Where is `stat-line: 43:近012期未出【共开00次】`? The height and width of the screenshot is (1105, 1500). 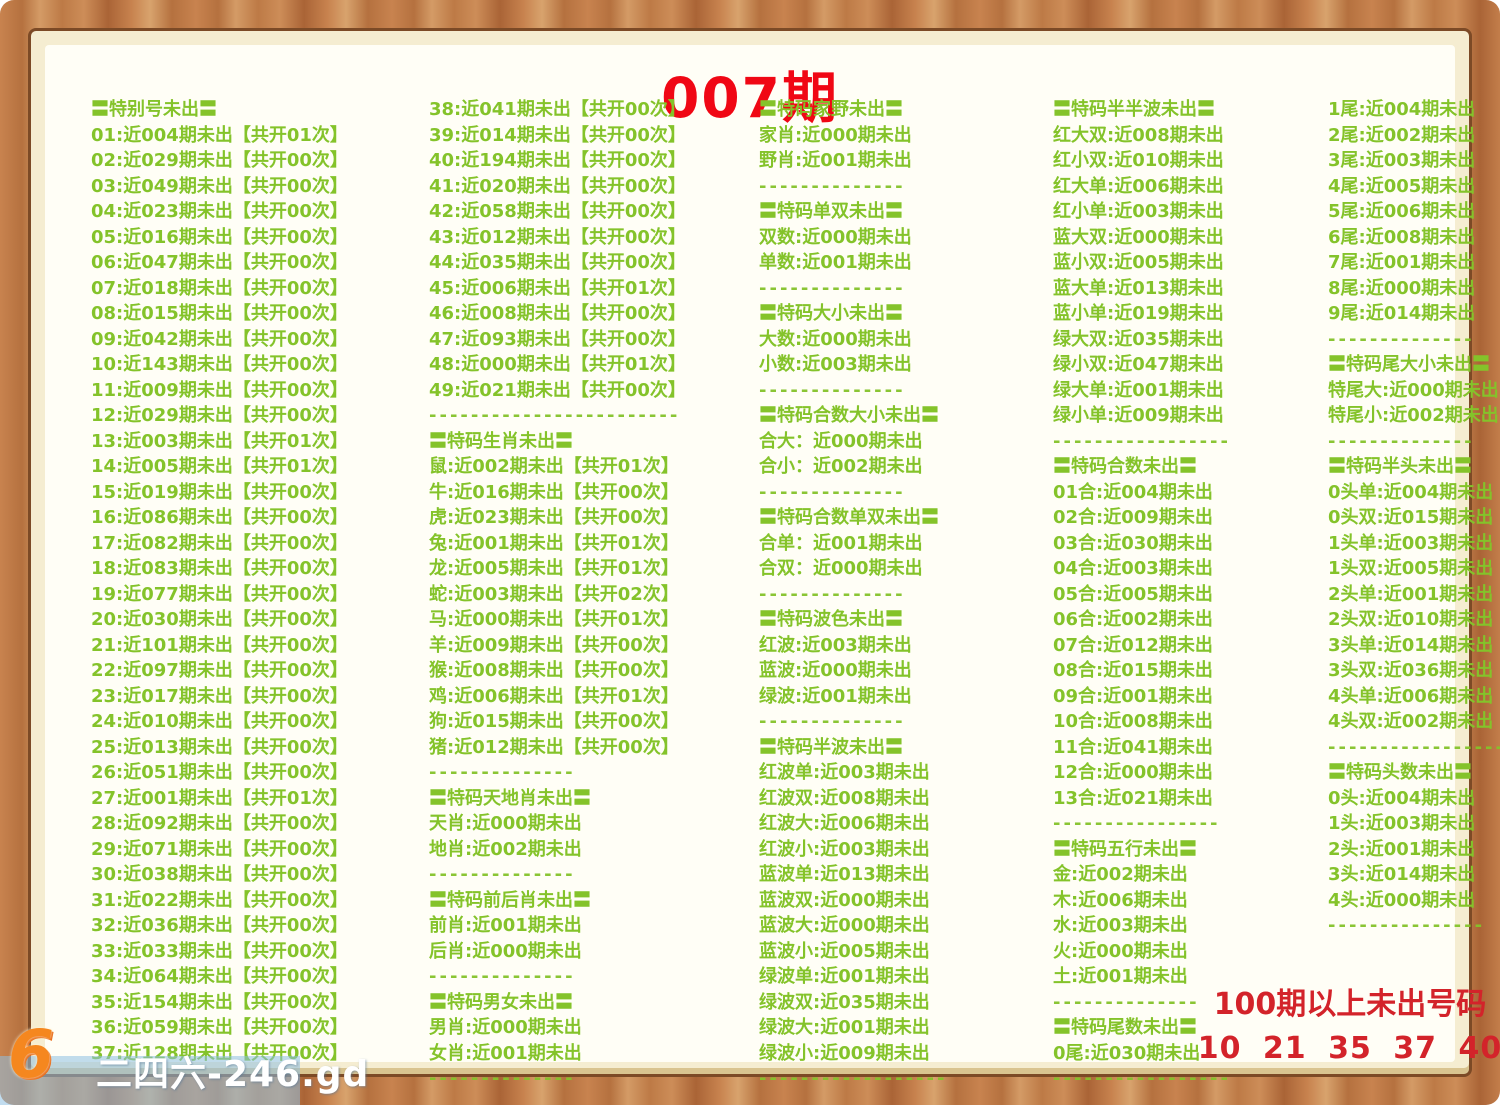
stat-line: 43:近012期未出【共开00次】 is located at coordinates (557, 237).